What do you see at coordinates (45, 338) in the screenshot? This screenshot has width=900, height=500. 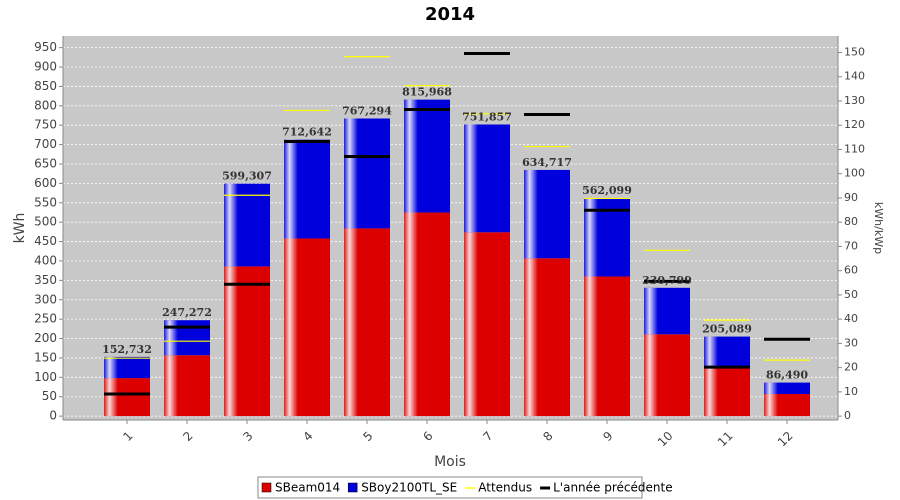 I see `y-tick-label: 200` at bounding box center [45, 338].